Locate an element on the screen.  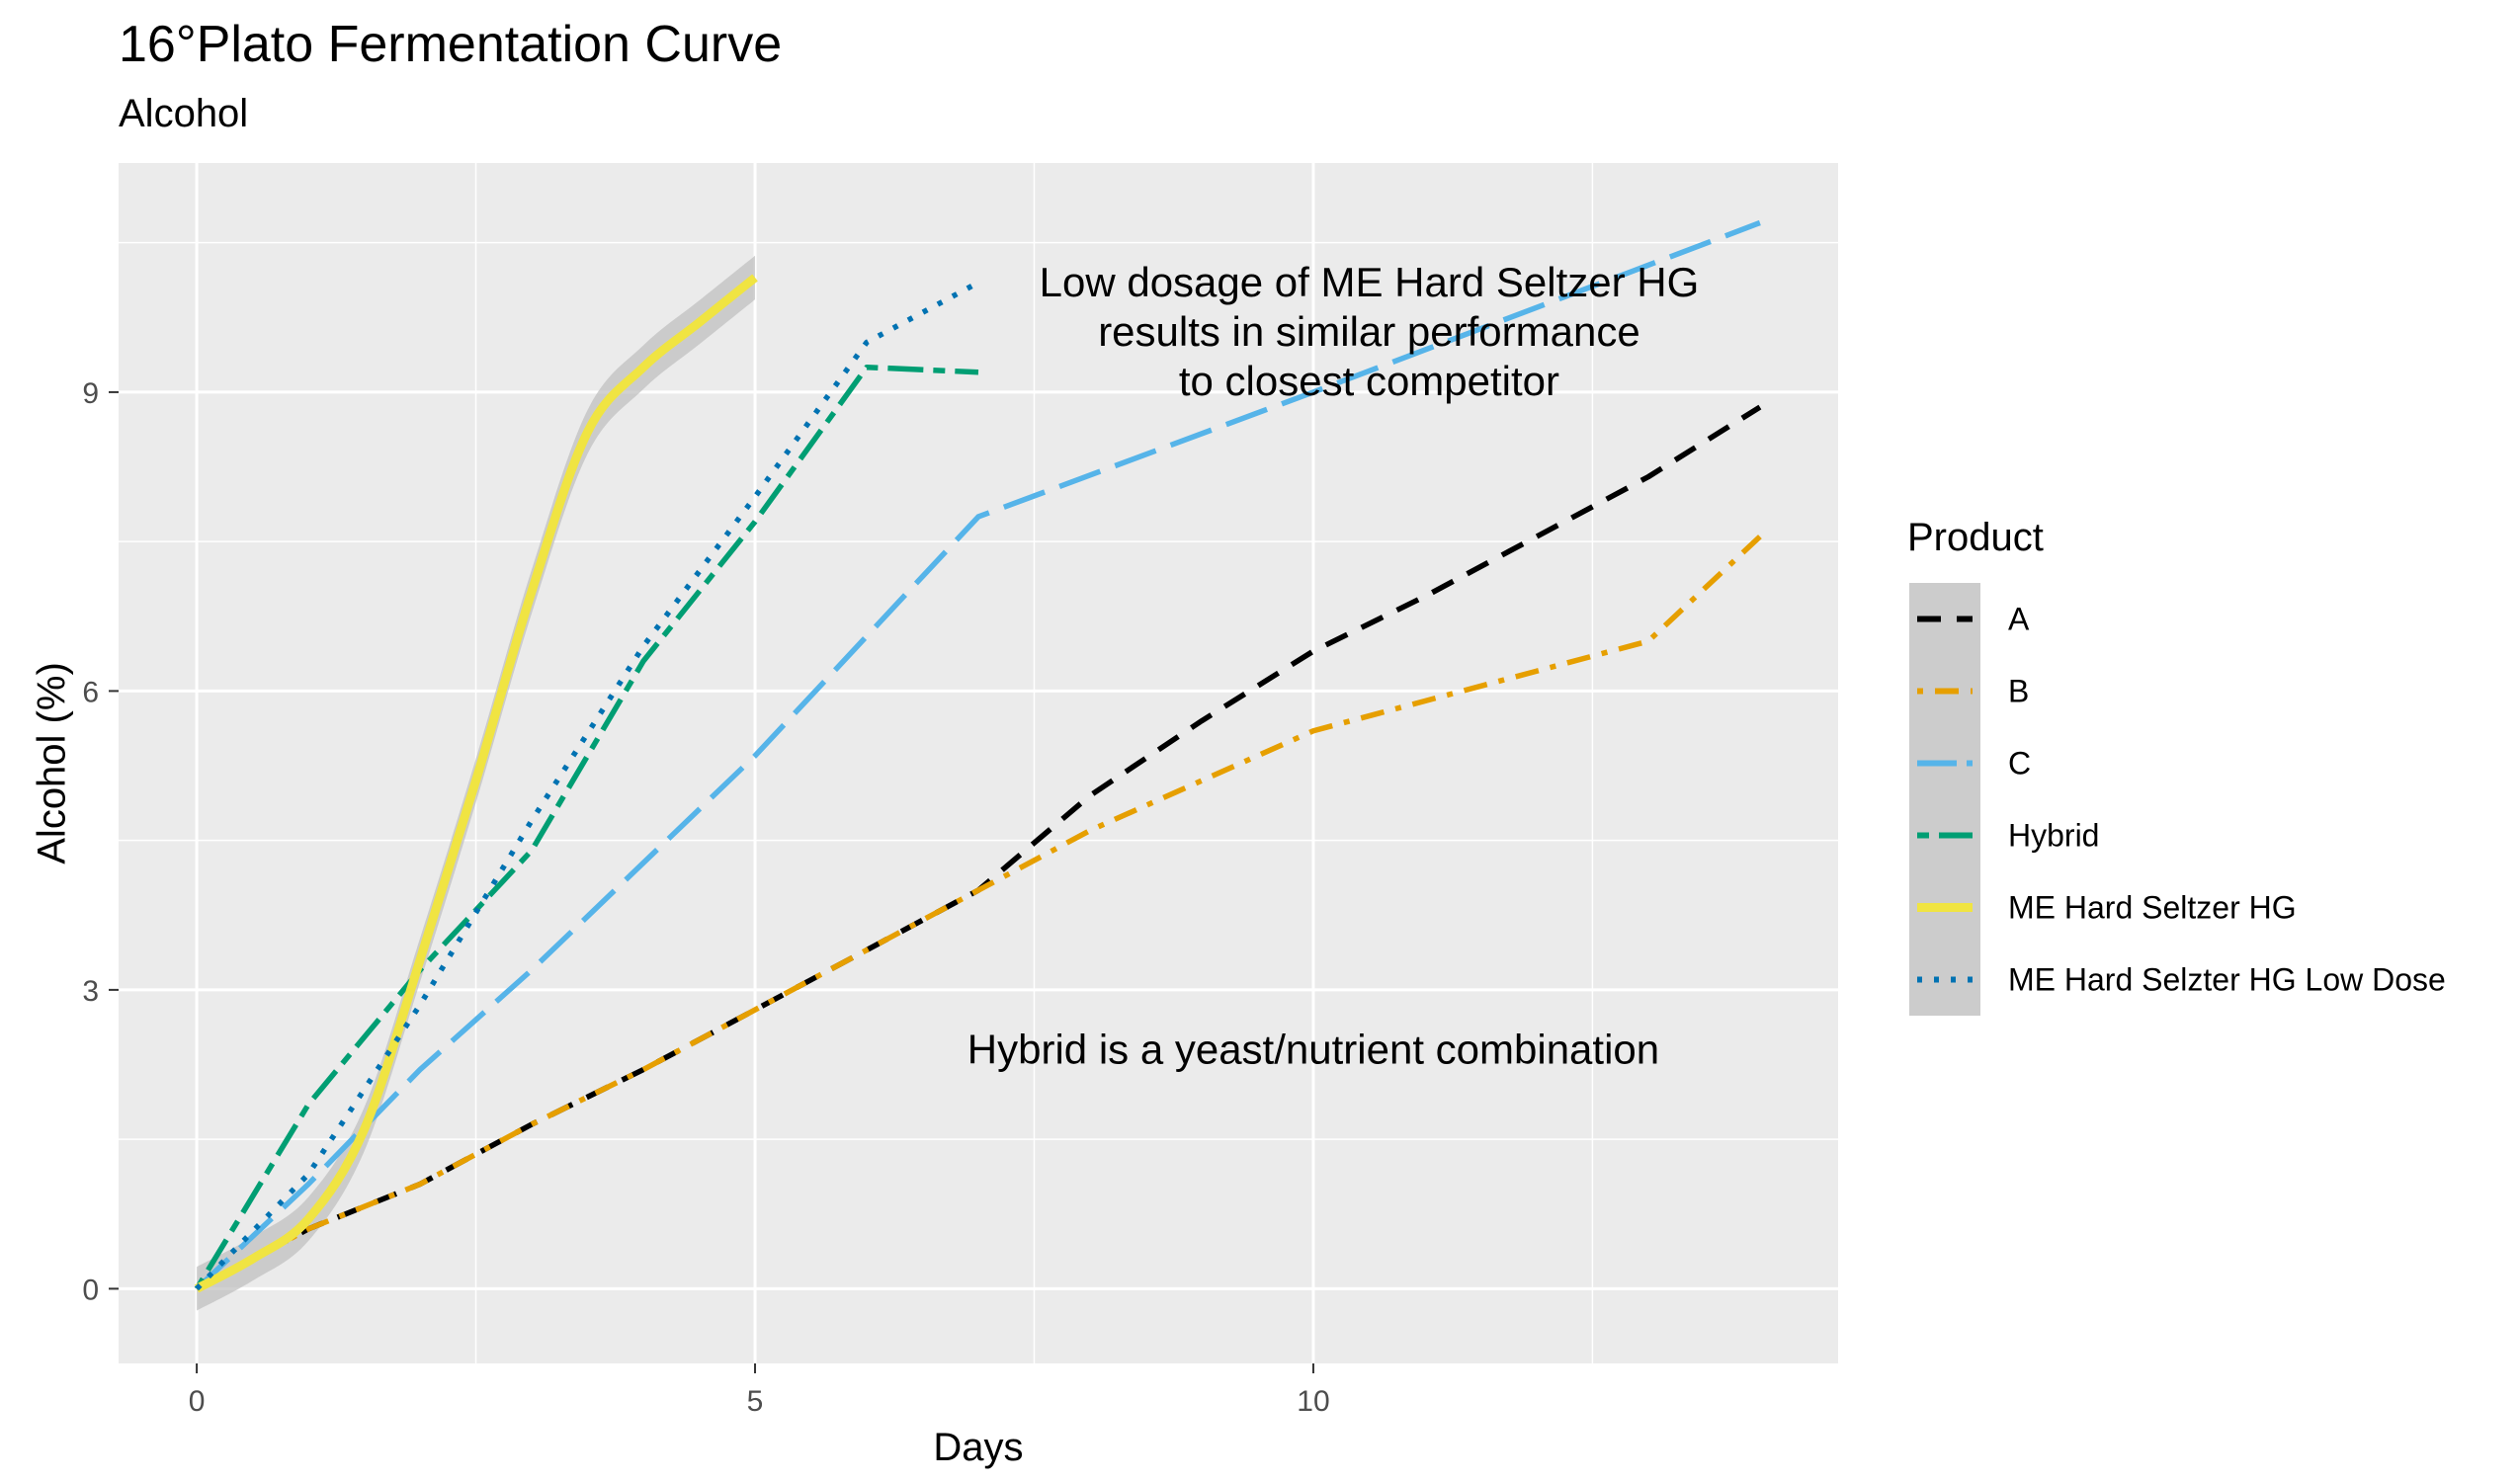
legend-title: Product is located at coordinates (1975, 537).